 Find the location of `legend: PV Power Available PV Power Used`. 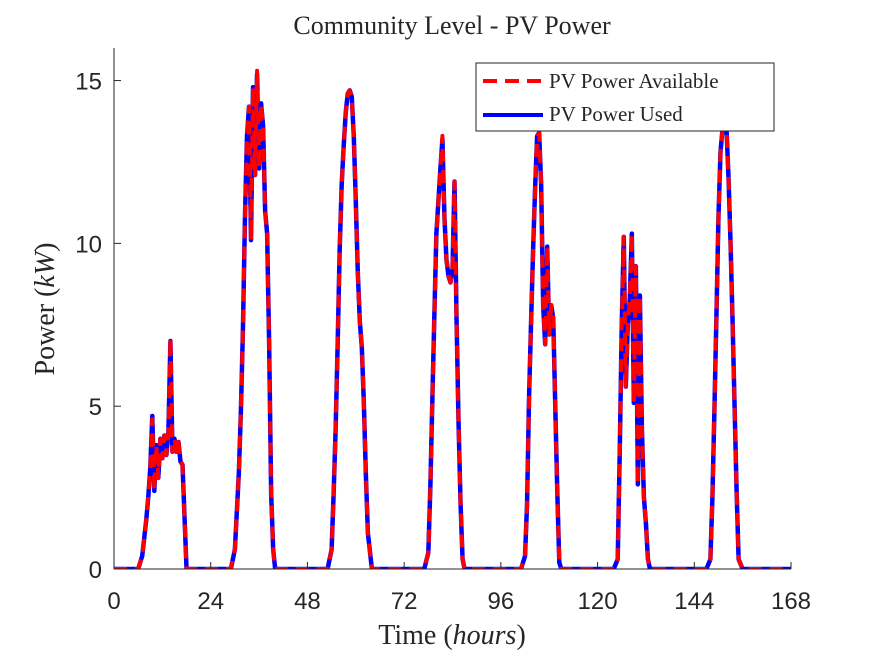

legend: PV Power Available PV Power Used is located at coordinates (625, 97).